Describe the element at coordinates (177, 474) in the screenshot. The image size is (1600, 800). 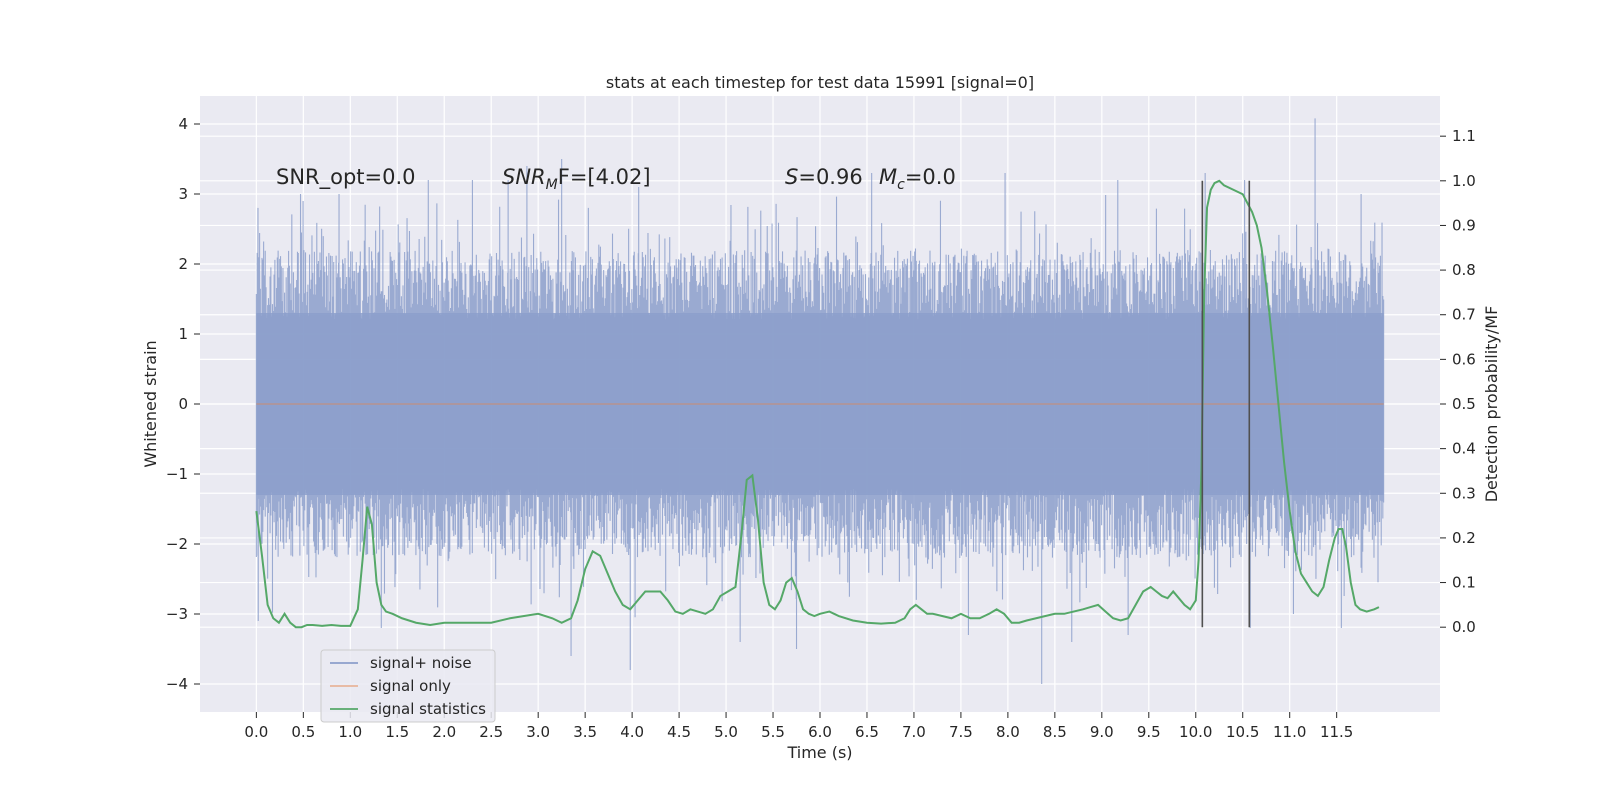
I see `y-tick-label: −1` at that location.